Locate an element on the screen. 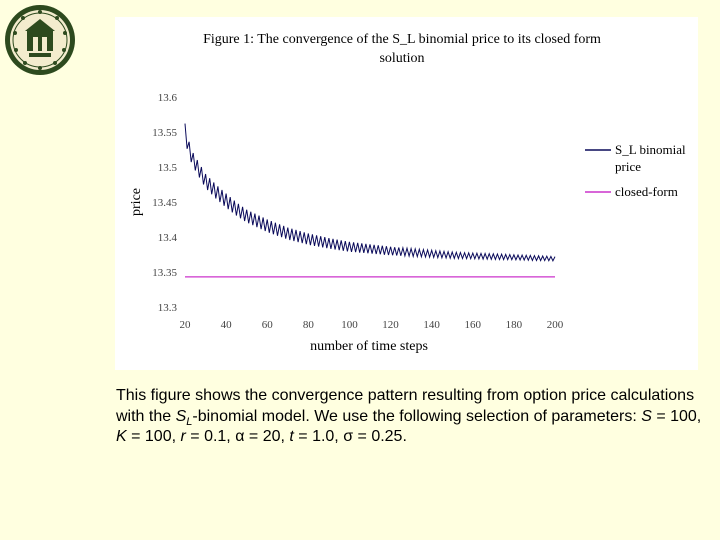  x-tick-label: 180 is located at coordinates (514, 325).